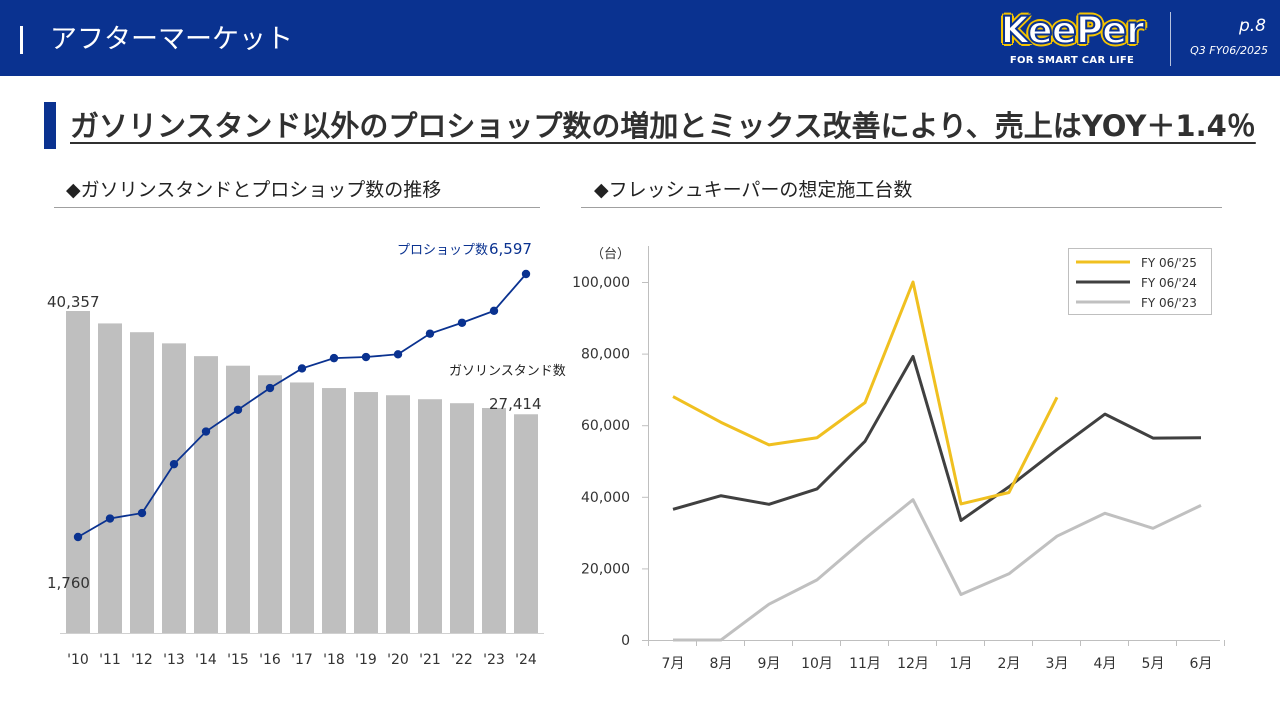  Describe the element at coordinates (68, 583) in the screenshot. I see `line-first-label: 1,760` at that location.